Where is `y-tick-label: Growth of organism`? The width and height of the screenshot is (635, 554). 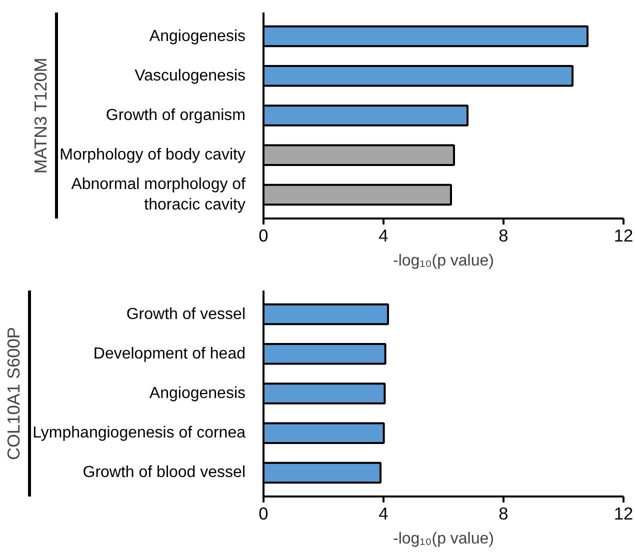
y-tick-label: Growth of organism is located at coordinates (176, 115).